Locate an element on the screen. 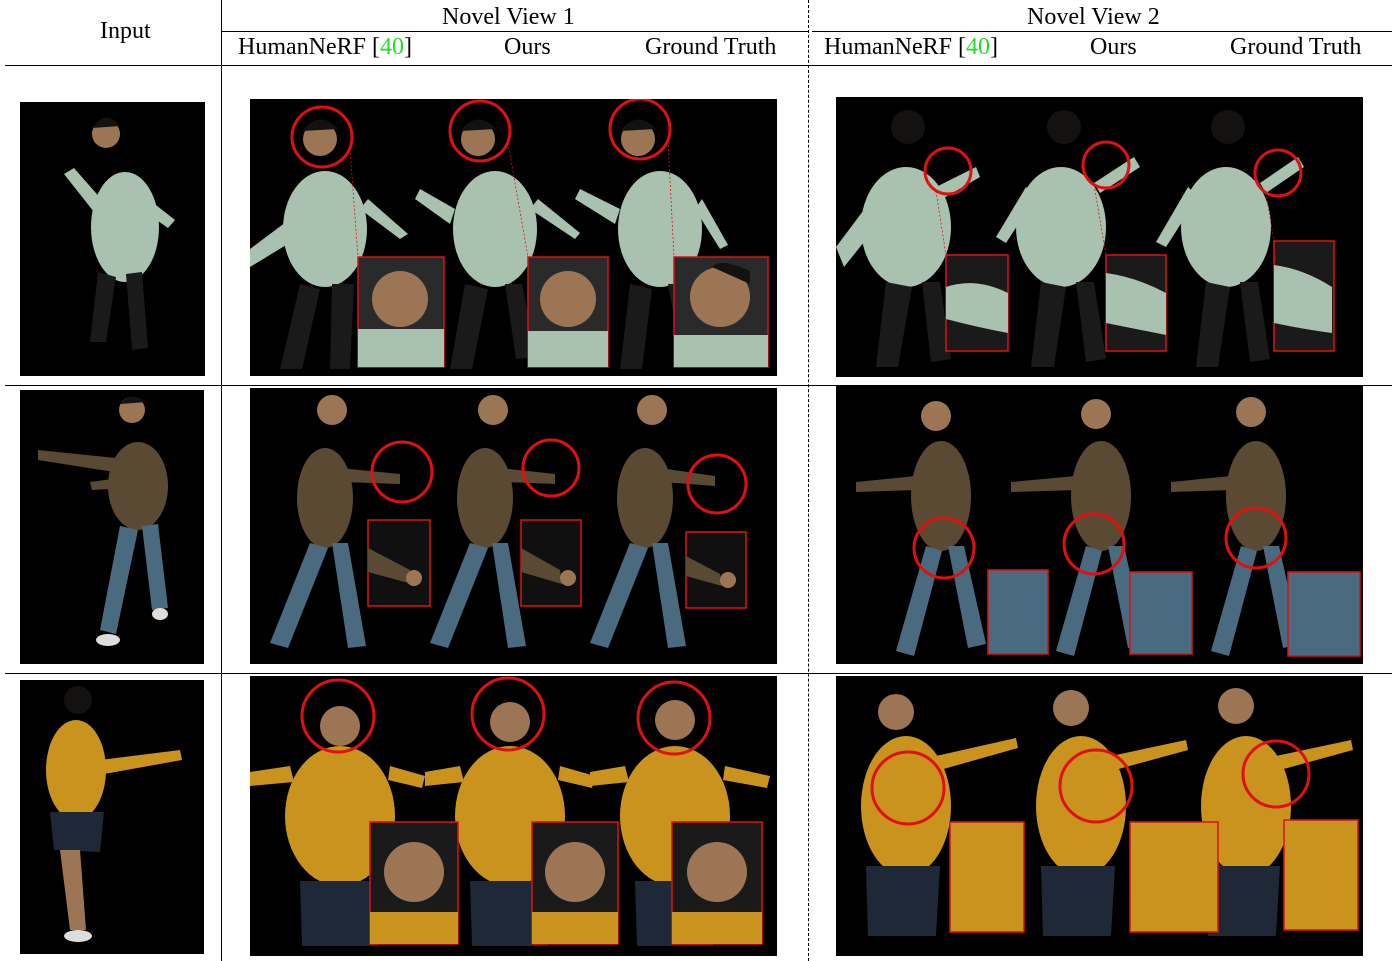 The height and width of the screenshot is (961, 1400). novel-view-1-title: Novel View 1 is located at coordinates (508, 17).